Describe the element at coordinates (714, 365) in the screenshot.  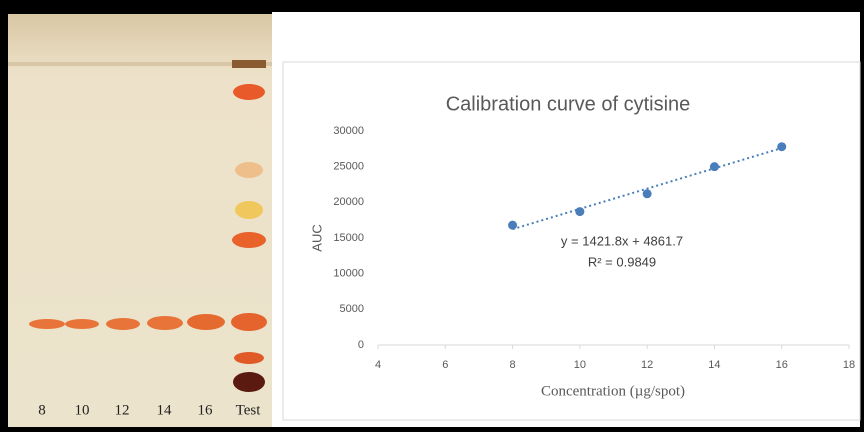
I see `x-tick-label: 14` at that location.